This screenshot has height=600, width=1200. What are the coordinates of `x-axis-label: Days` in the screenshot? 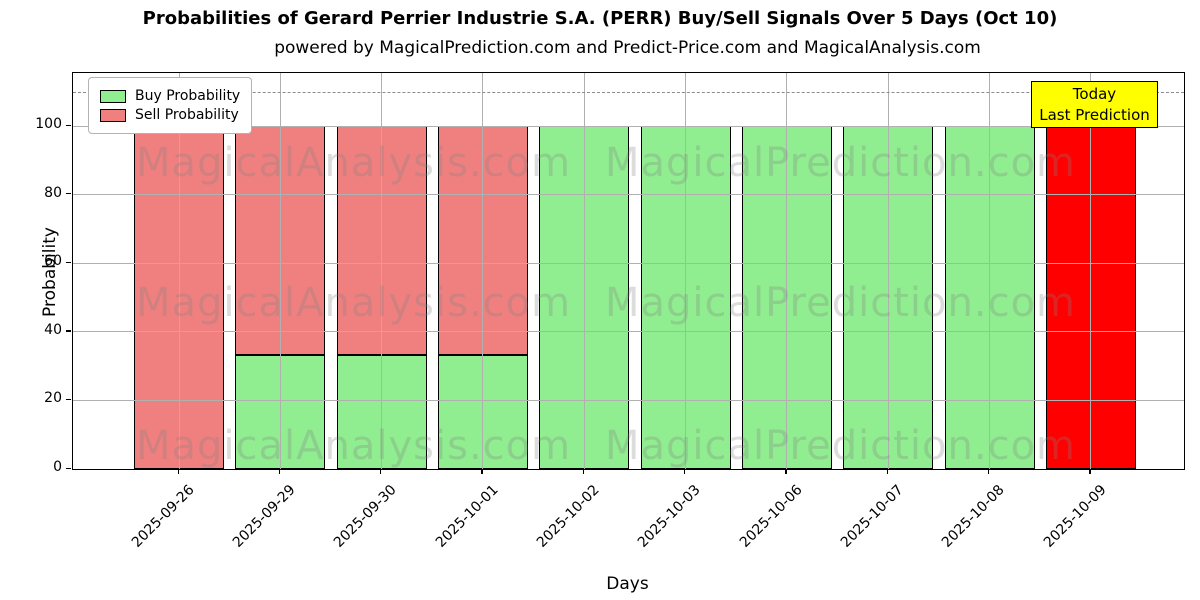 It's located at (627, 584).